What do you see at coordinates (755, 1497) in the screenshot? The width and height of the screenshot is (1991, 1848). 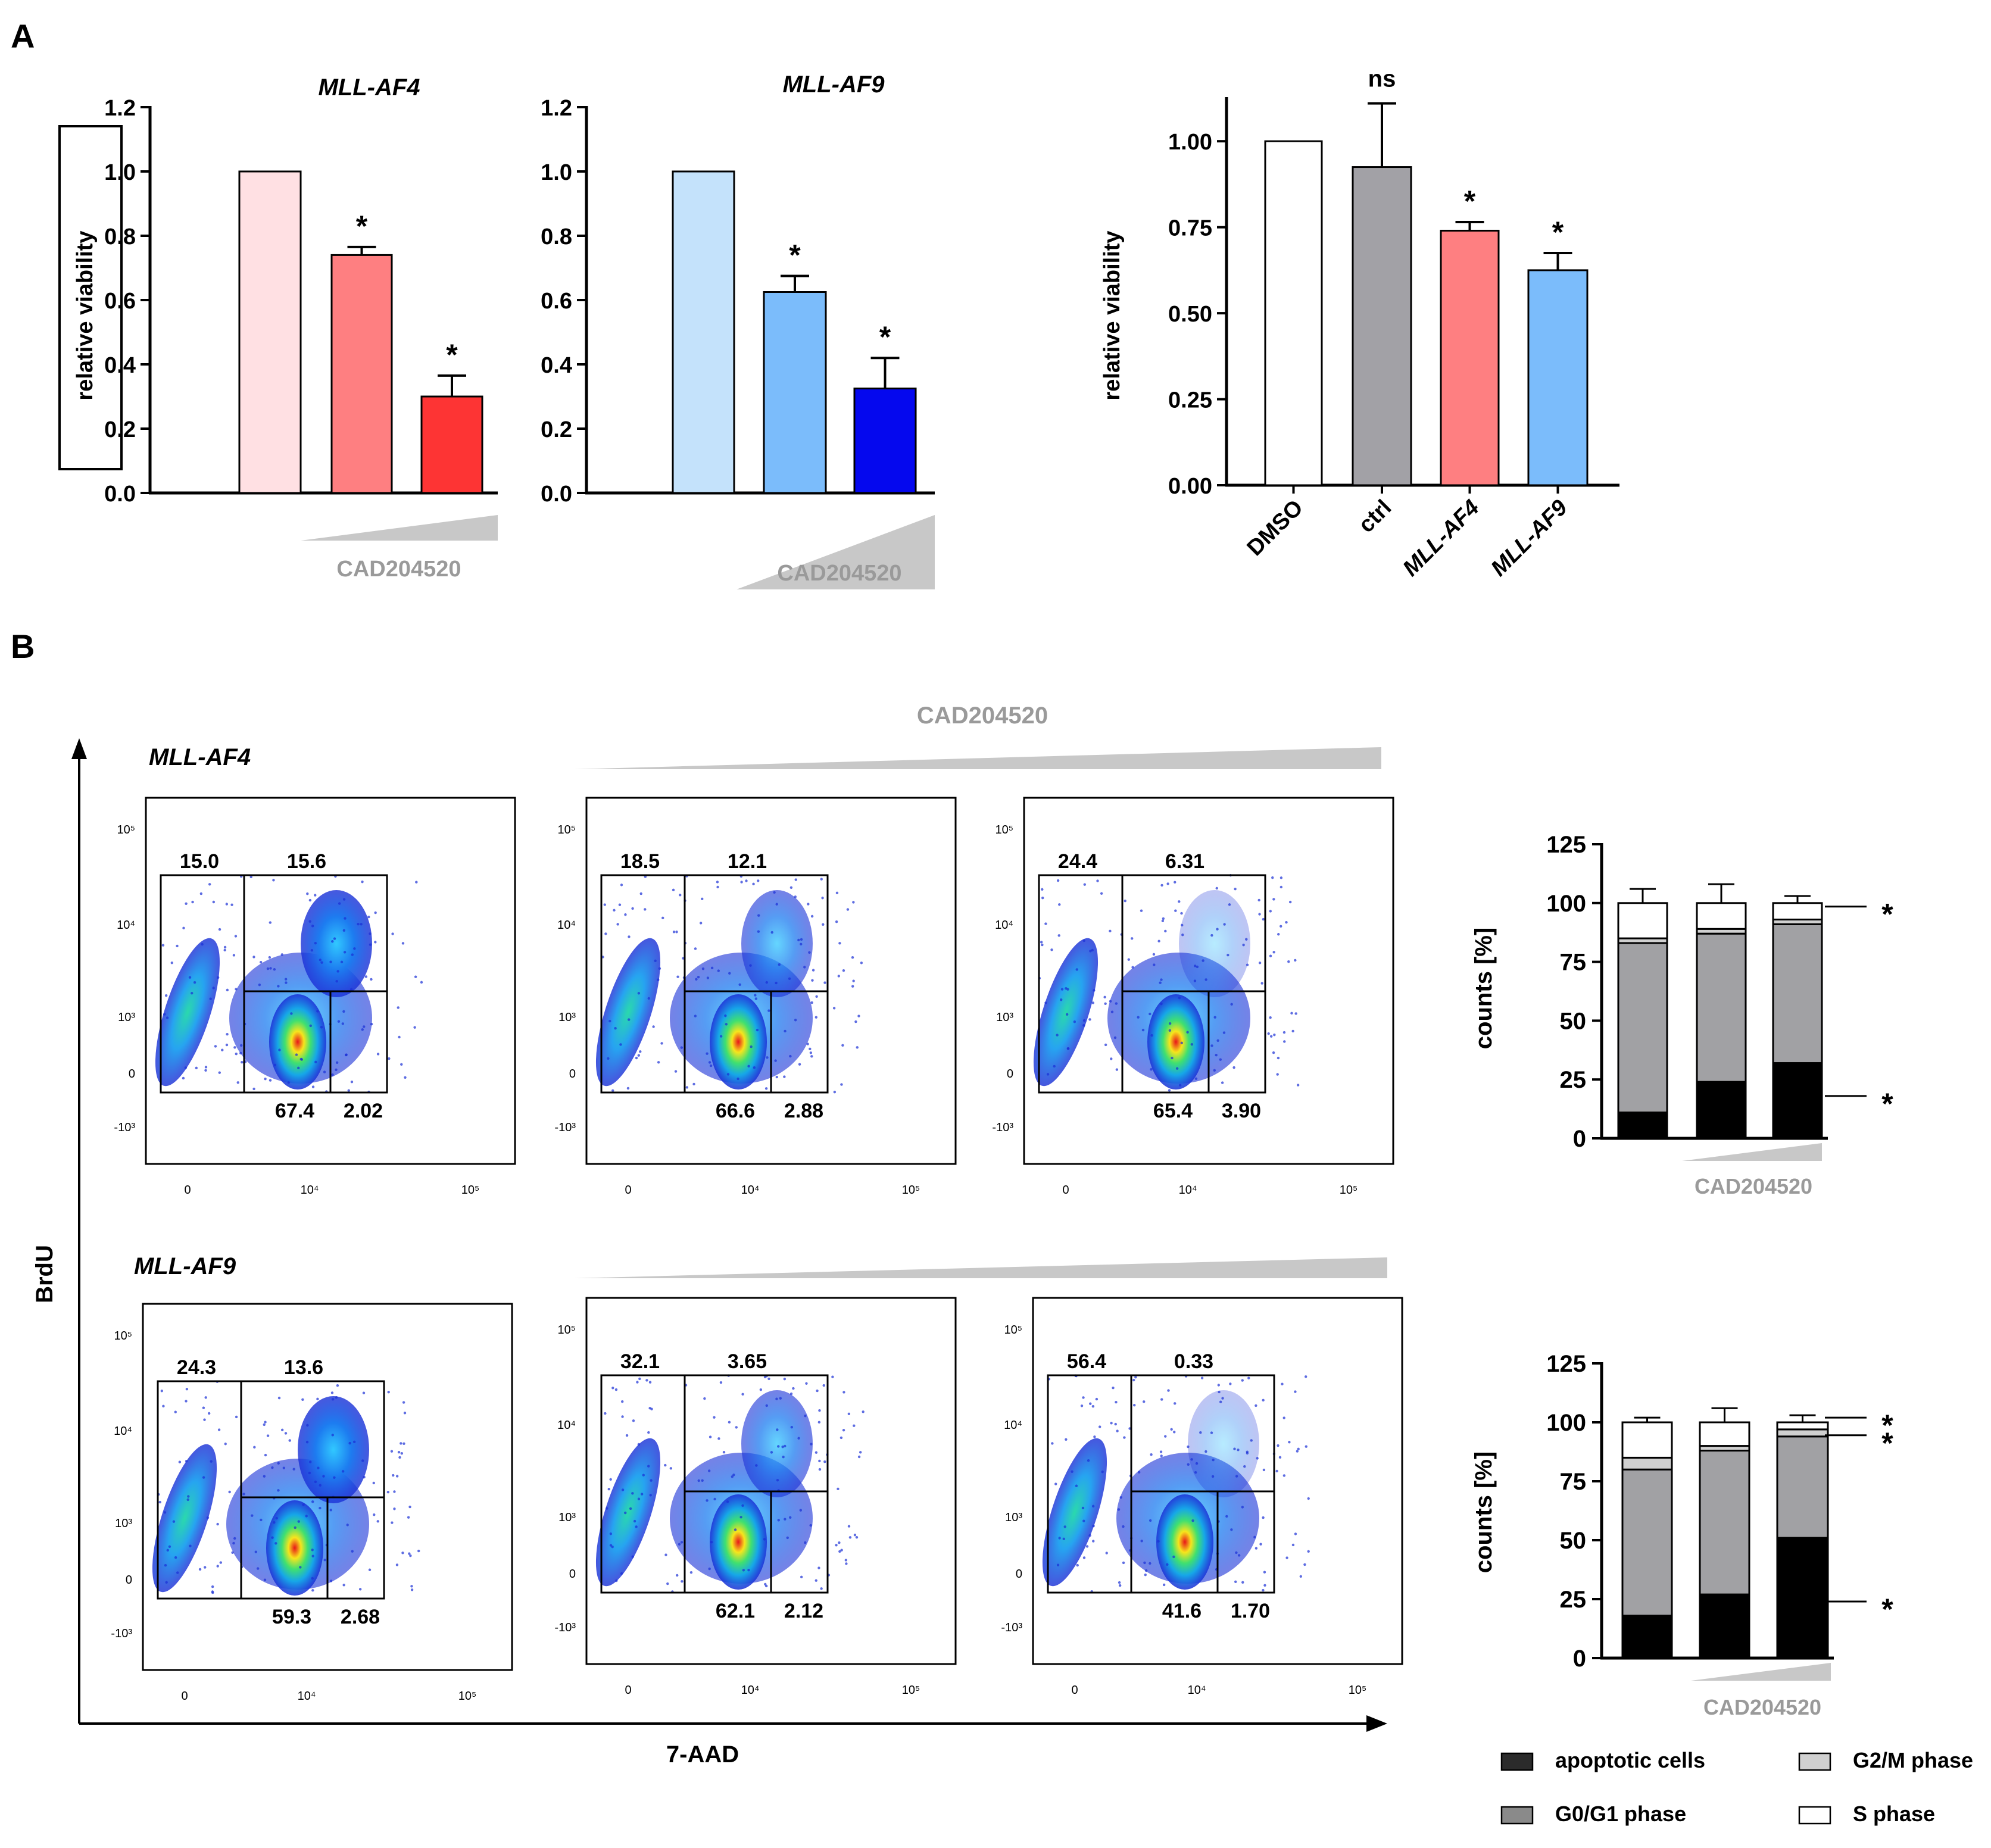 I see `flow-plot-1-1: 10⁵ 10⁴ 10³ 0 -10³ 0 10⁴ 10⁵ 32.1 3.65 62.1 2.12` at bounding box center [755, 1497].